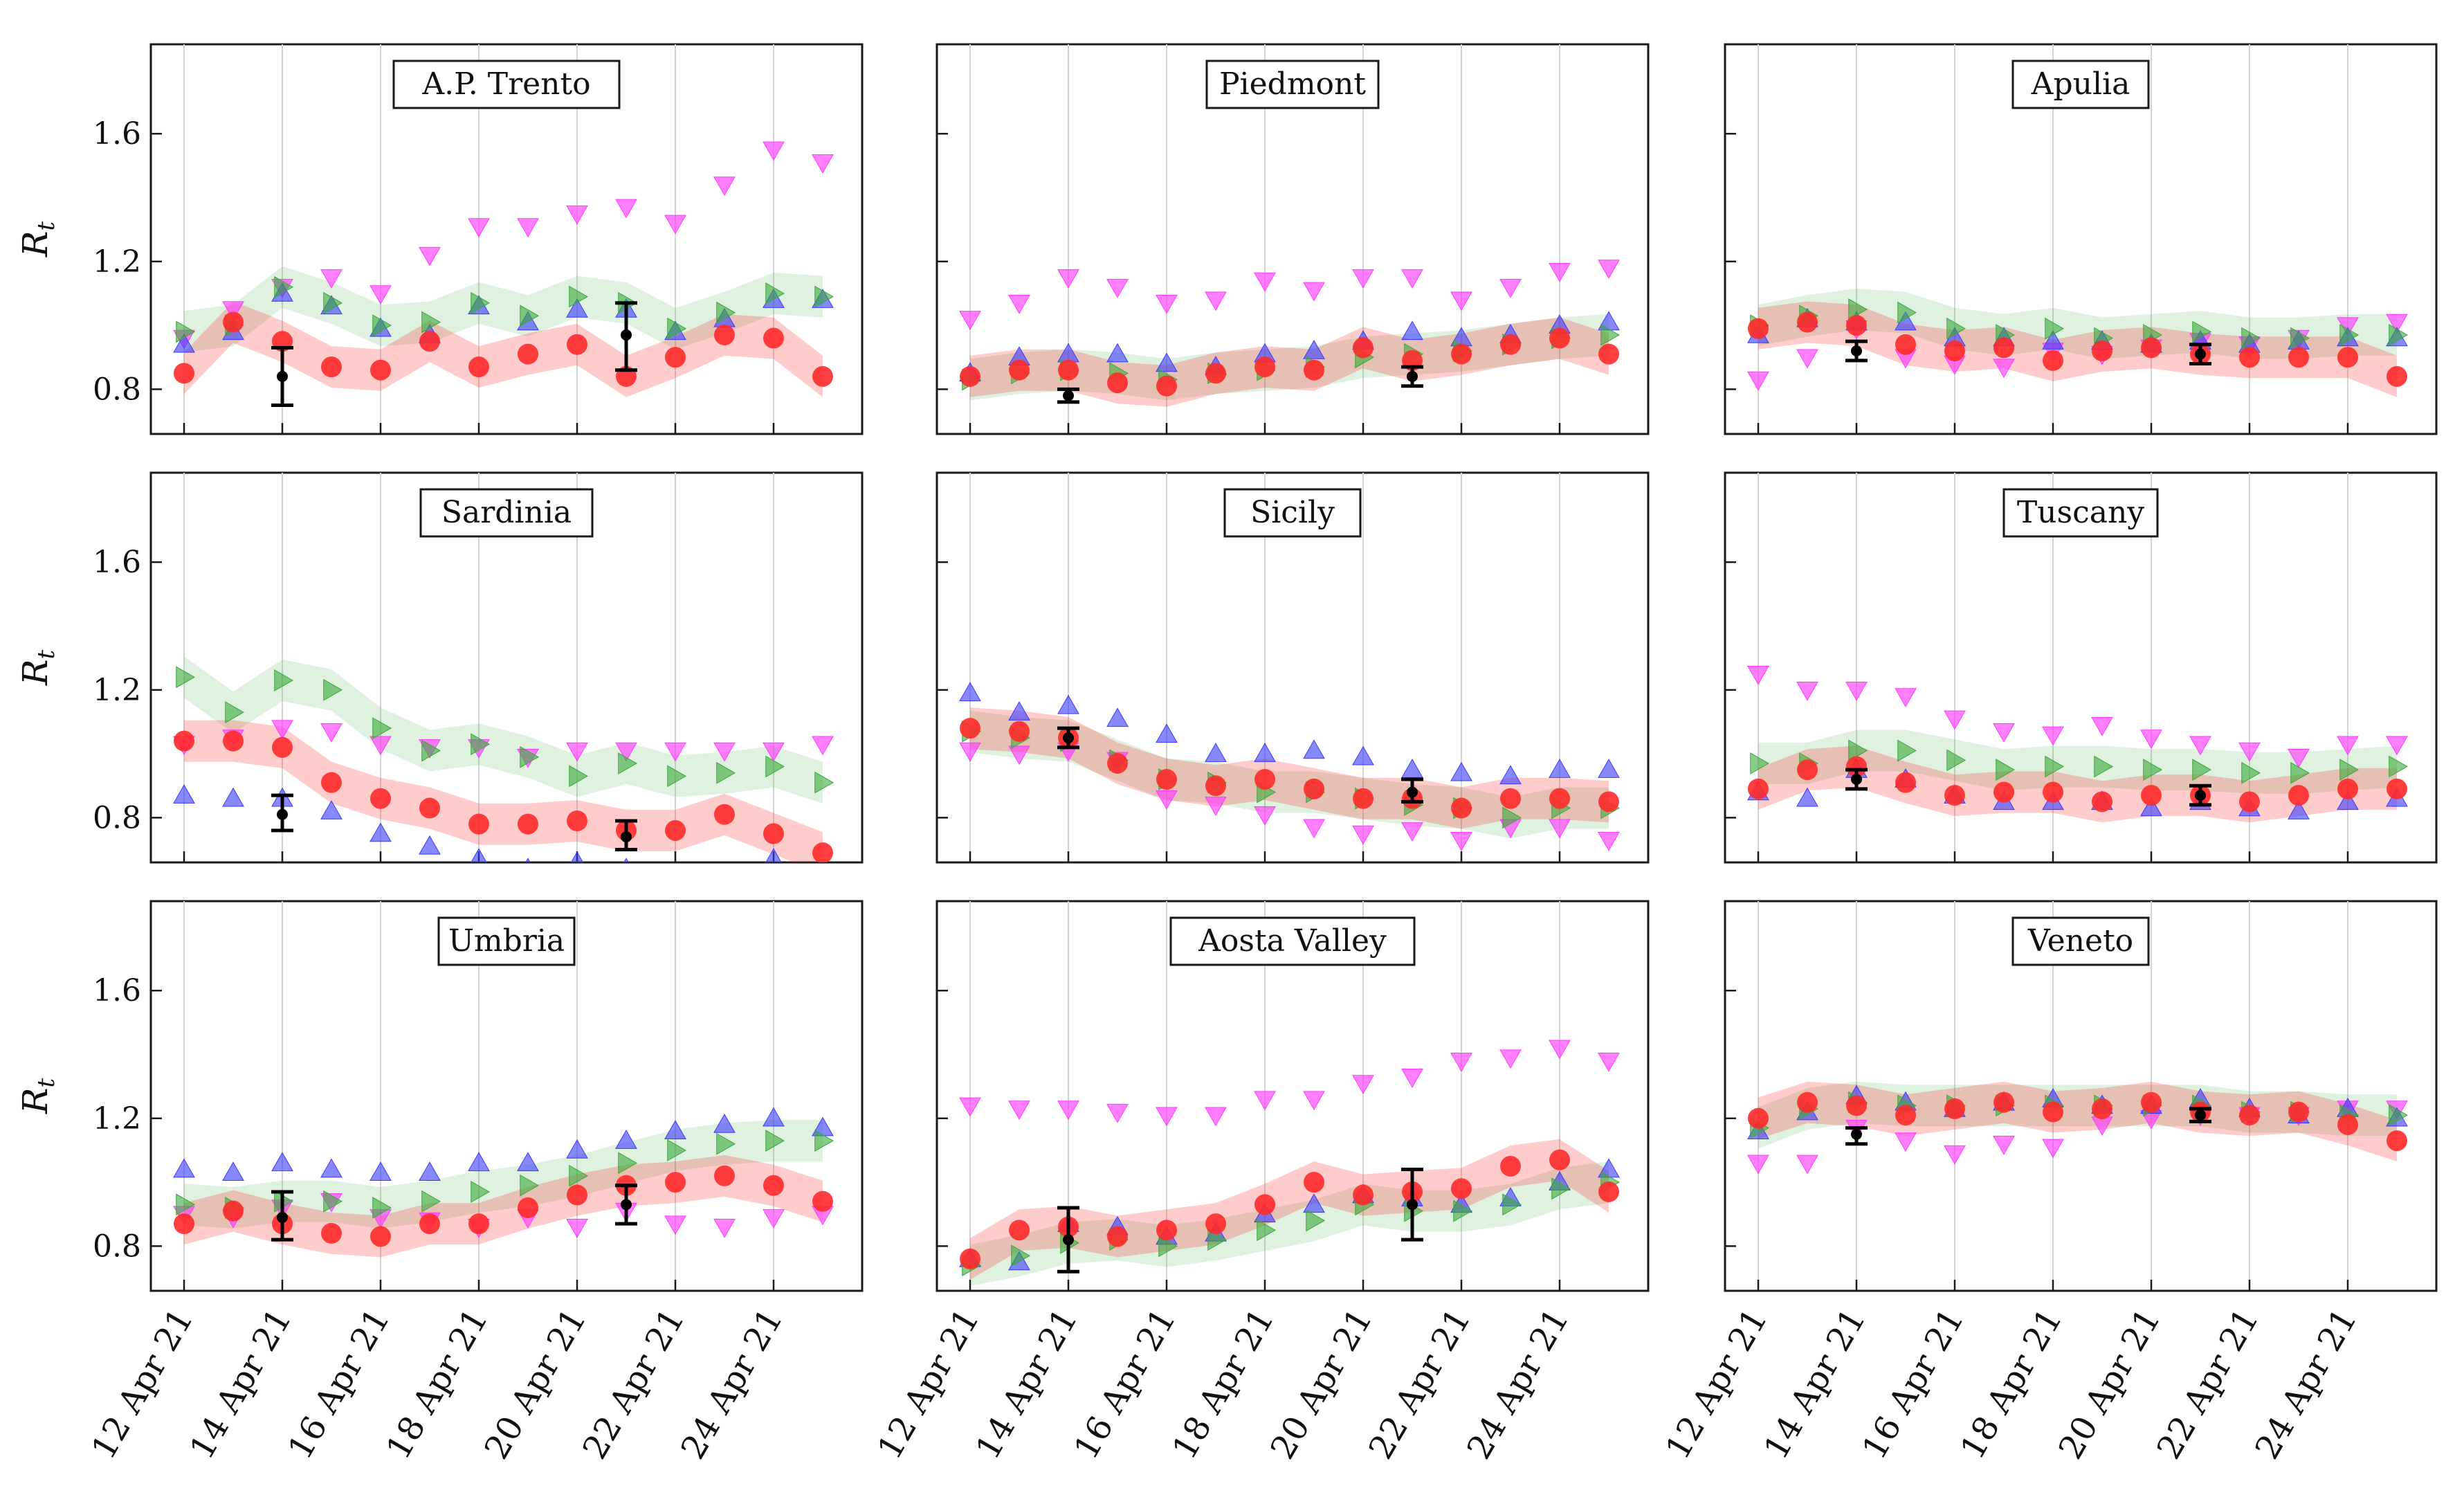 The width and height of the screenshot is (2464, 1504). I want to click on panel-sicily: Sicily, so click(1293, 667).